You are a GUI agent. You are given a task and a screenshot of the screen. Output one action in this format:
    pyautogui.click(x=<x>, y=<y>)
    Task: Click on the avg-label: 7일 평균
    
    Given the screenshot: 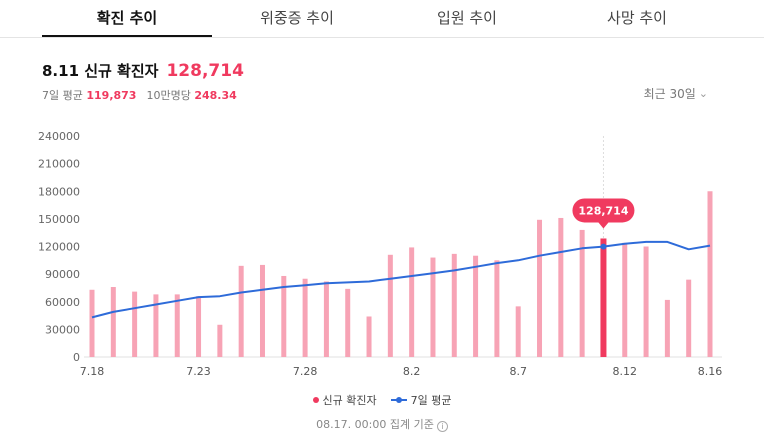 What is the action you would take?
    pyautogui.click(x=62, y=95)
    